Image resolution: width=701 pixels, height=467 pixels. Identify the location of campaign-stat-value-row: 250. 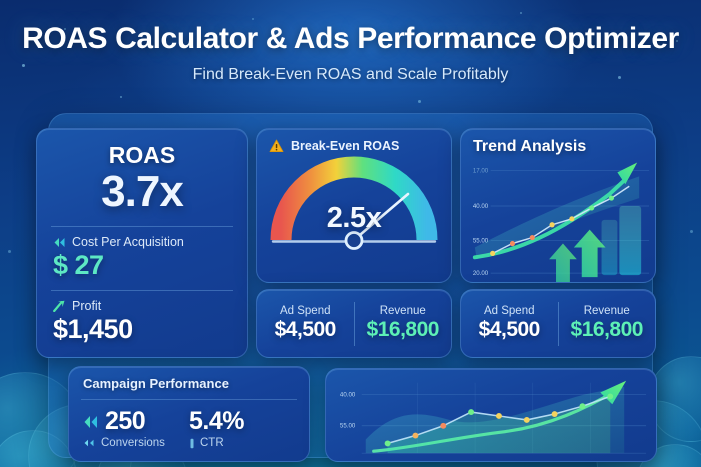
(136, 421).